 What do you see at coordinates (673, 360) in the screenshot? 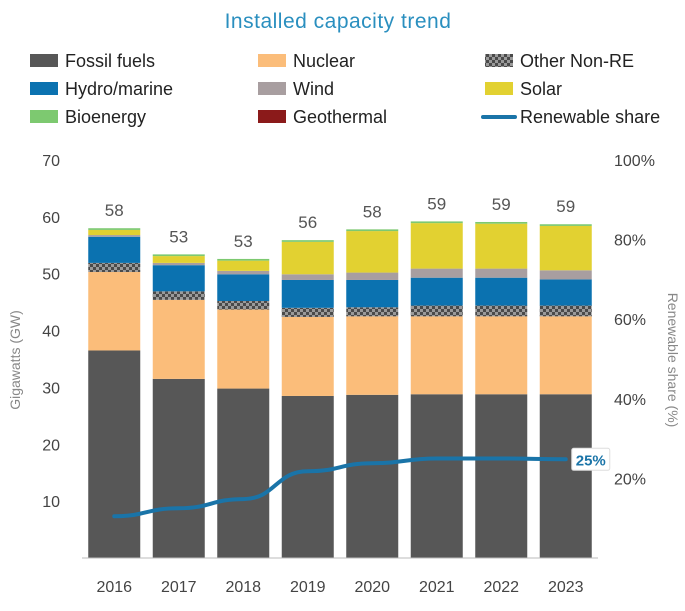
I see `y2-axis-label: Renewable share (%)` at bounding box center [673, 360].